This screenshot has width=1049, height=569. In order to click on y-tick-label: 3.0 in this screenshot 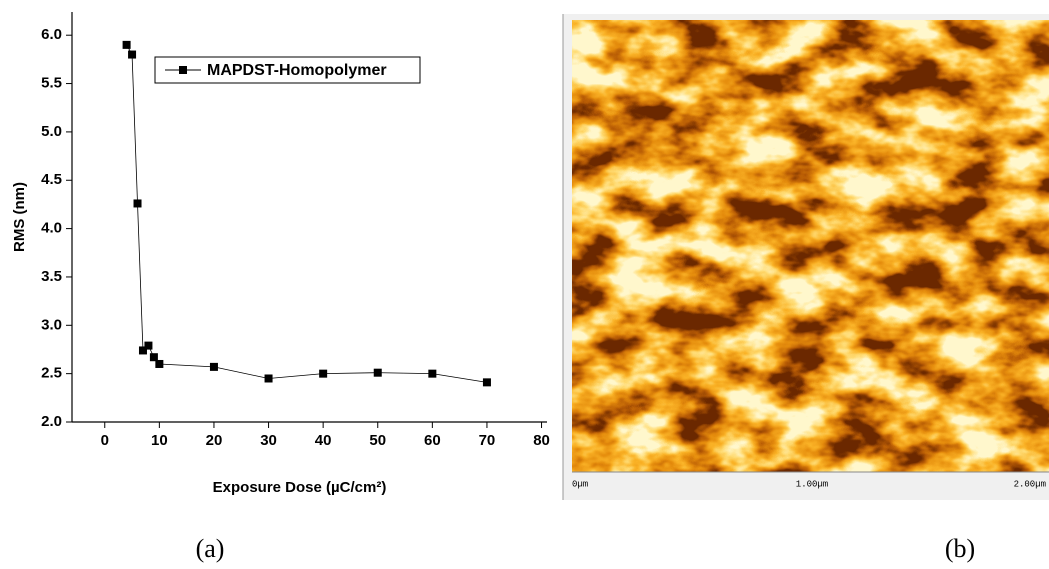, I will do `click(51, 324)`.